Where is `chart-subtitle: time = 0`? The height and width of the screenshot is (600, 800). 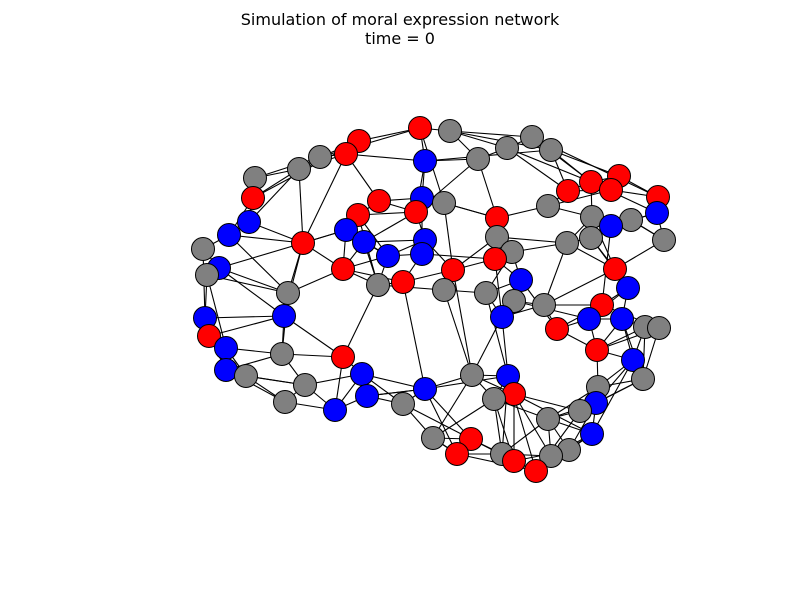 chart-subtitle: time = 0 is located at coordinates (400, 38).